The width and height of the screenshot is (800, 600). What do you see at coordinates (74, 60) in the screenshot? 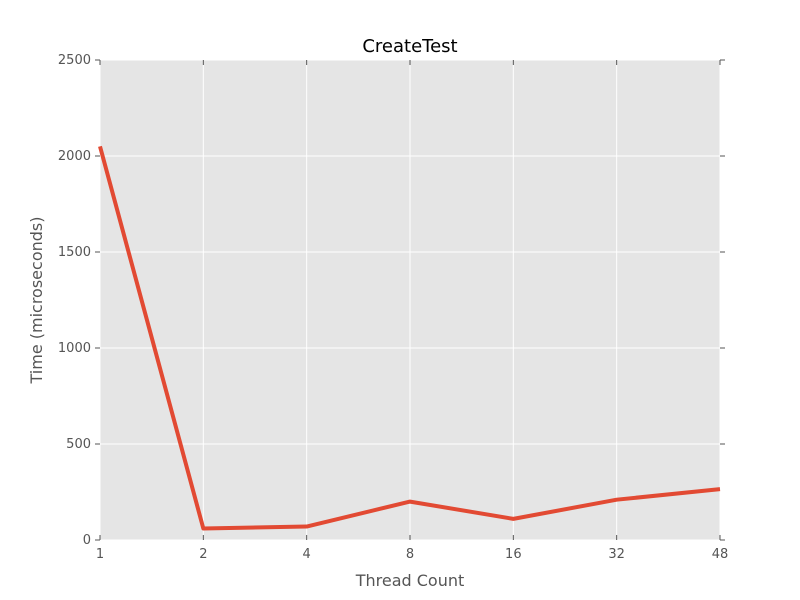
I see `y-tick-label: 2500` at bounding box center [74, 60].